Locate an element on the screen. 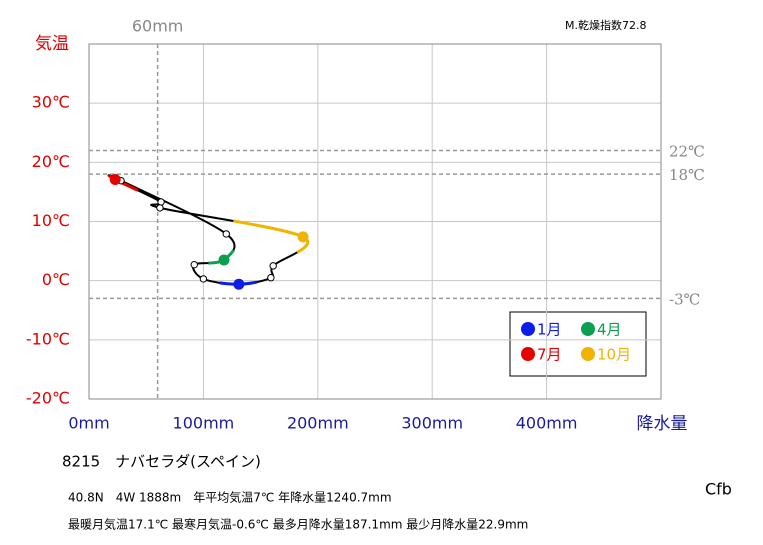 This screenshot has width=763, height=545. x-tick-label: 400mm is located at coordinates (547, 423).